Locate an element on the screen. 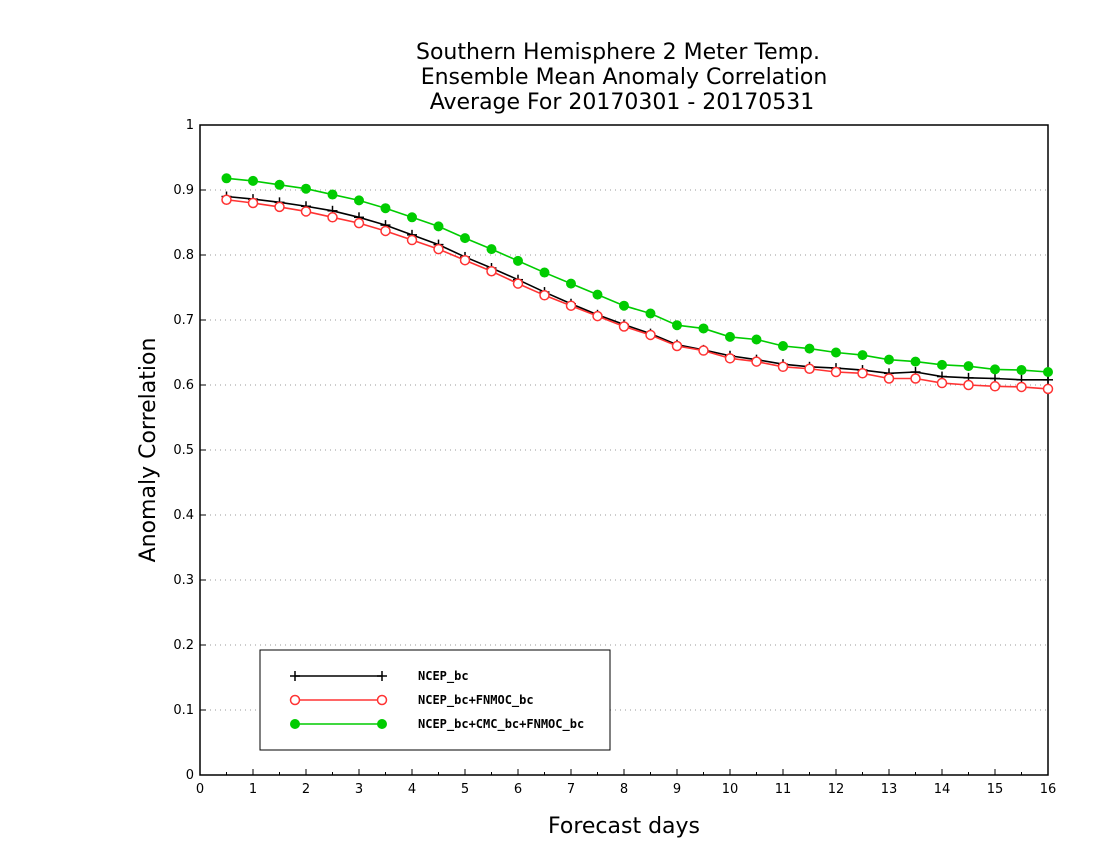 This screenshot has height=850, width=1100. legend-label-1: NCEP_bc+FNMOC_bc is located at coordinates (476, 700).